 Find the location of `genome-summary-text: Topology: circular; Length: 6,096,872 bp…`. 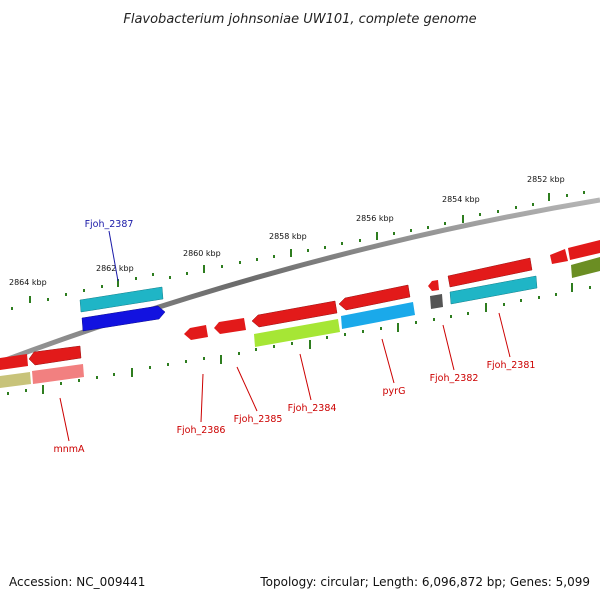

genome-summary-text: Topology: circular; Length: 6,096,872 bp… is located at coordinates (424, 582).